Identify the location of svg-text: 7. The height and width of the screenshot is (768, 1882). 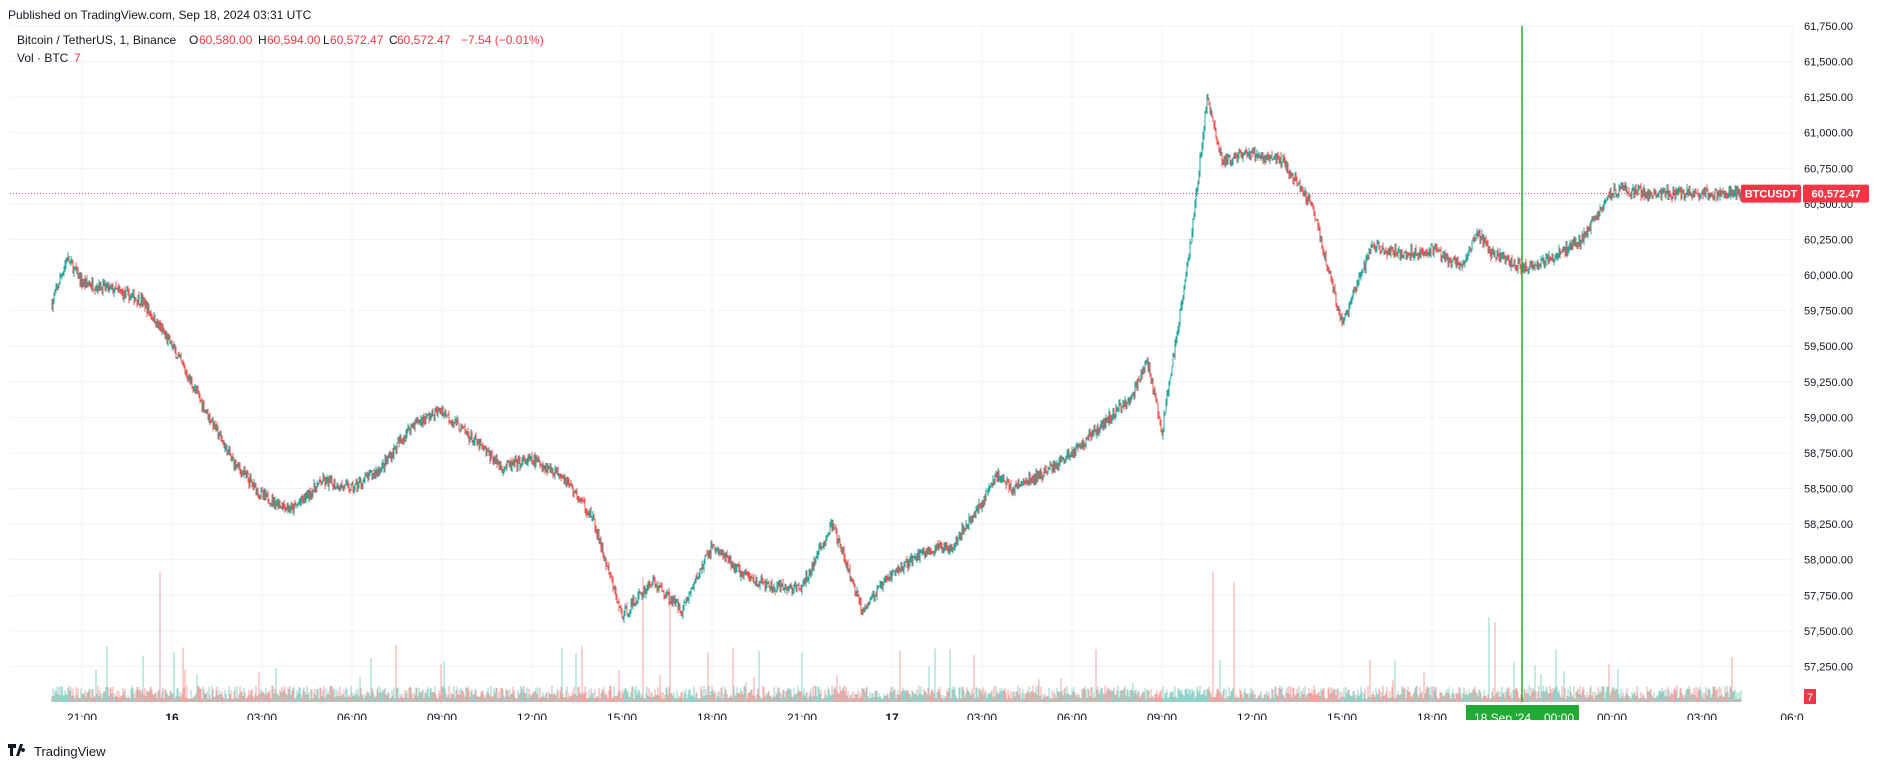
(1810, 698).